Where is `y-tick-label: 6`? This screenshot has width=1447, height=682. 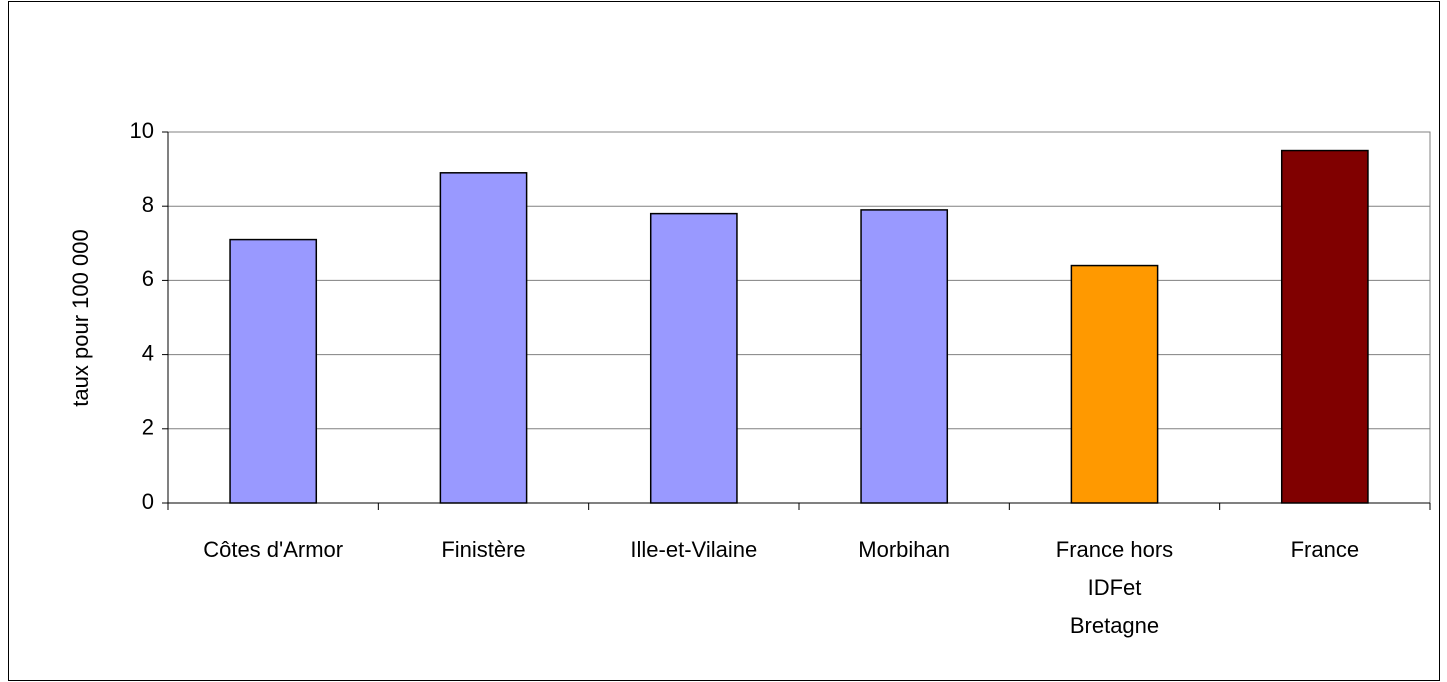
y-tick-label: 6 is located at coordinates (148, 278).